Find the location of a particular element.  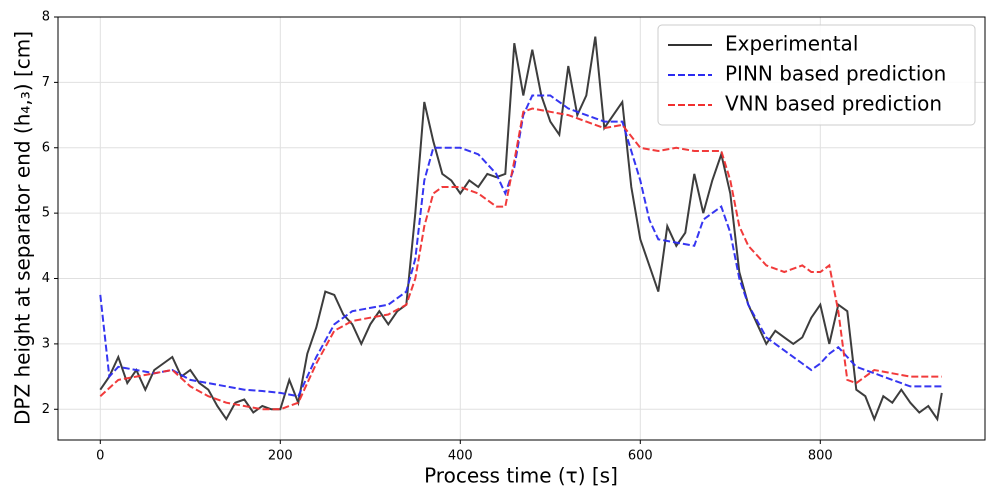

y-axis-label: DPZ height at separator end (h₄,₃) [cm] is located at coordinates (23, 228).